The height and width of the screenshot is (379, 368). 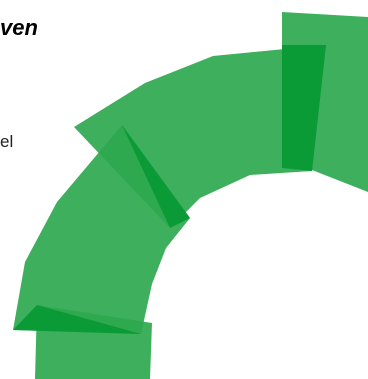 What do you see at coordinates (156, 176) in the screenshot?
I see `ring-overlap-upper` at bounding box center [156, 176].